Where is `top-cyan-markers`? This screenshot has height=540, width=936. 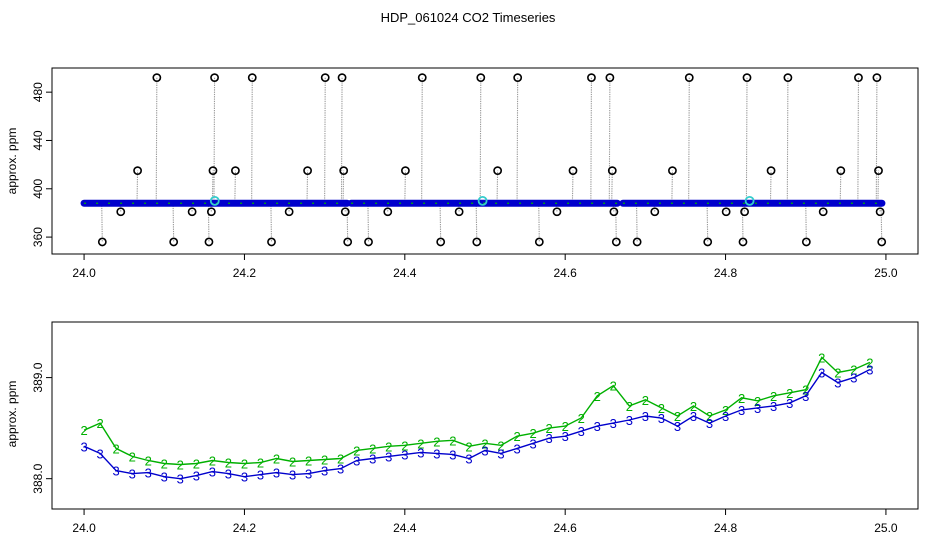
top-cyan-markers is located at coordinates (482, 200).